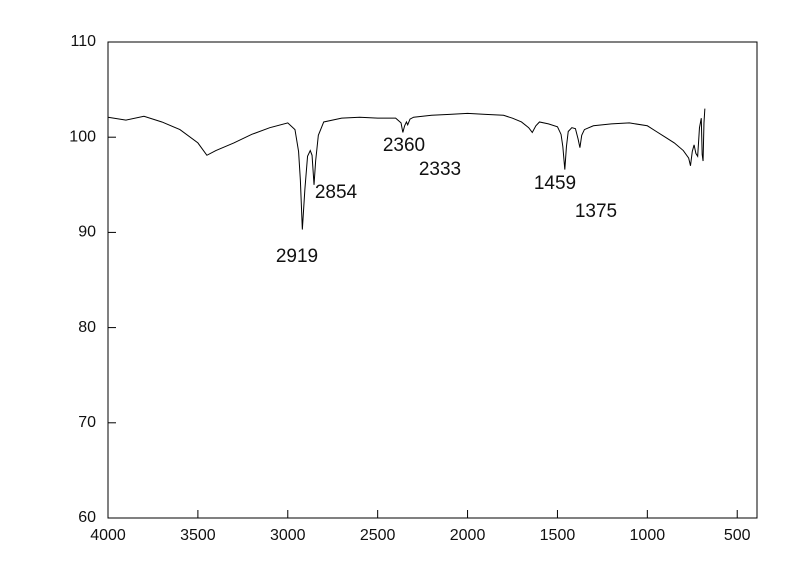 The image size is (800, 574). Describe the element at coordinates (87, 327) in the screenshot. I see `y-tick-label: 80` at that location.